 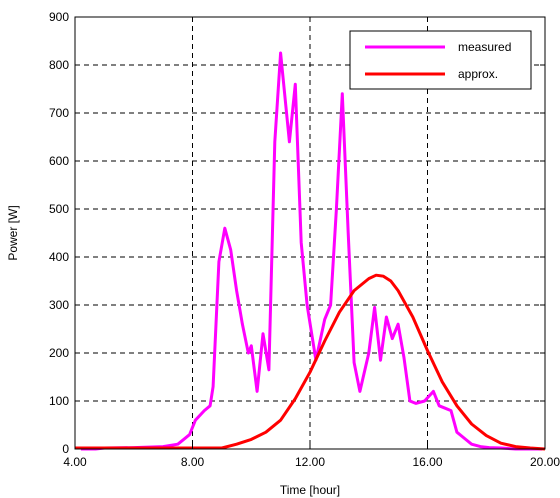 What do you see at coordinates (310, 462) in the screenshot?
I see `x-tick-label-2: 12.00` at bounding box center [310, 462].